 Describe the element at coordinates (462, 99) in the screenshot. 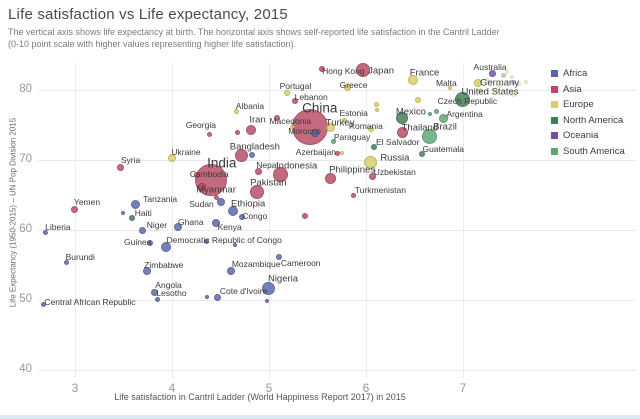

I see `data-point-united-states` at that location.